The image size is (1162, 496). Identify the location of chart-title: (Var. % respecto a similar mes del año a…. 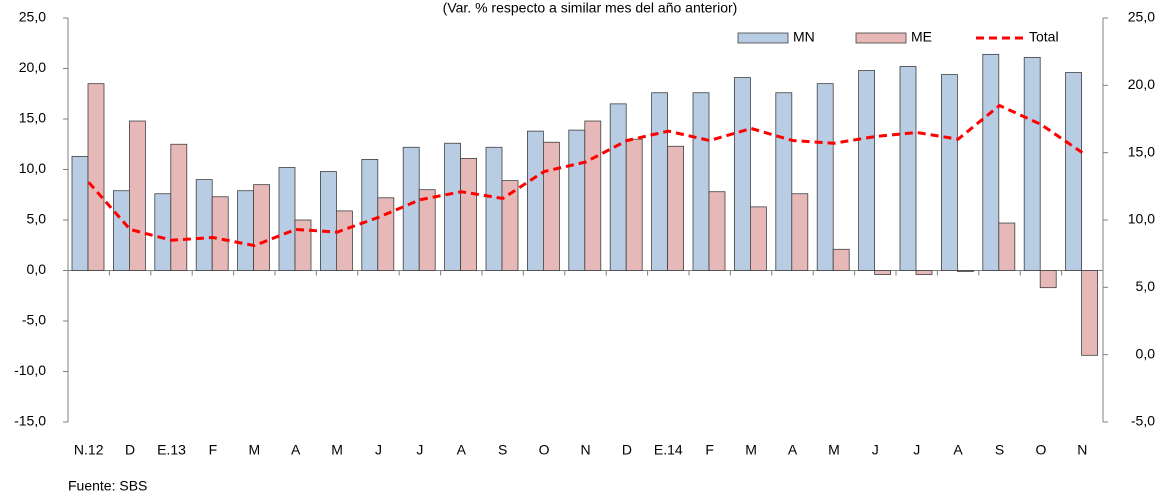
(590, 8).